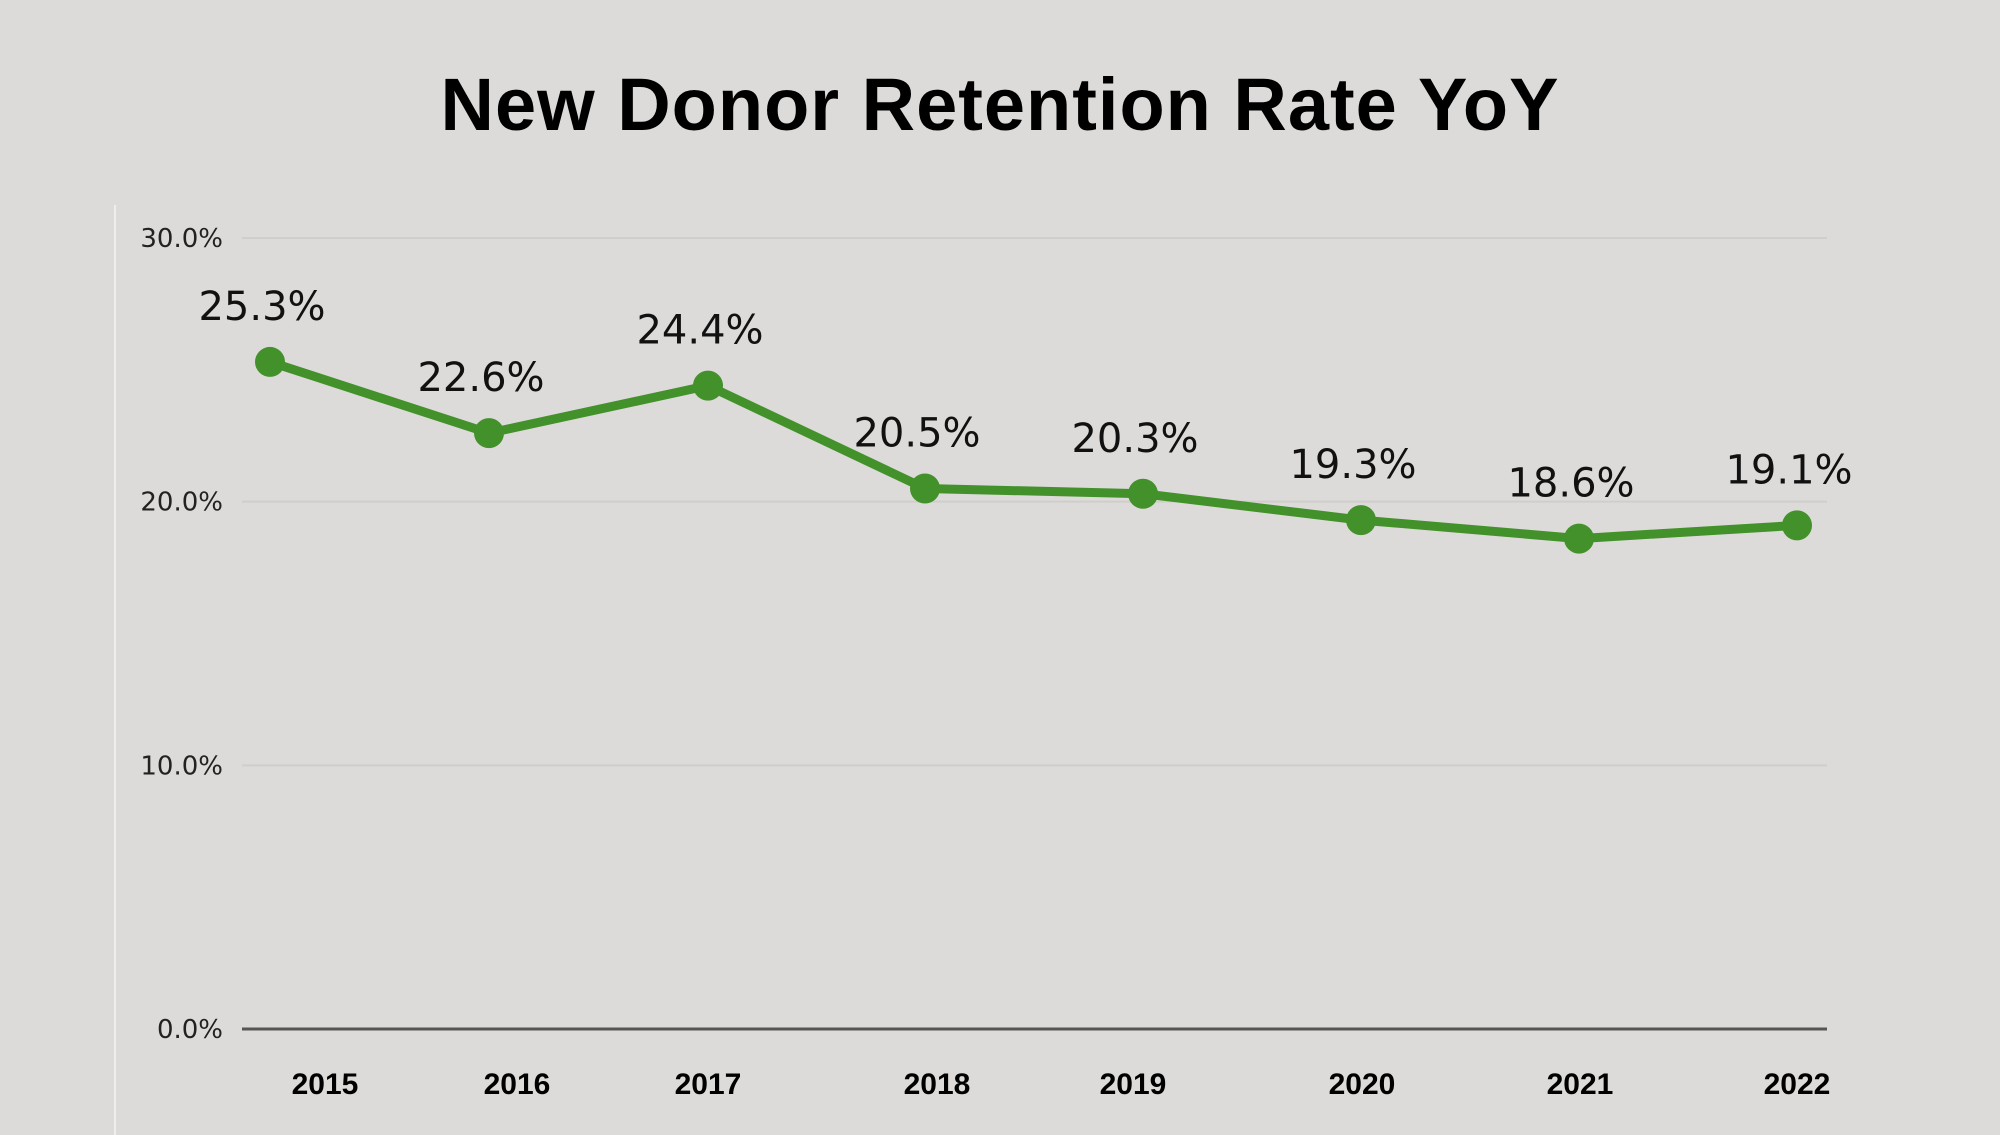  I want to click on data-label: 18.6%, so click(1570, 484).